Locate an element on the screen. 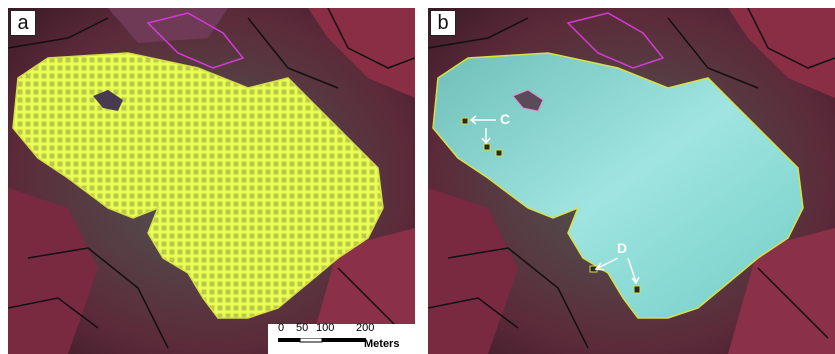 The height and width of the screenshot is (354, 835). scale-bar: 0 50 100 200 Meters is located at coordinates (343, 338).